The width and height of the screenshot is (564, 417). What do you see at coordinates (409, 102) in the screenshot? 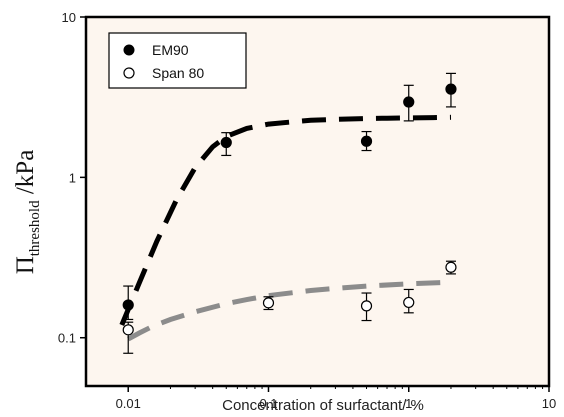
I see `point-s0-p3` at bounding box center [409, 102].